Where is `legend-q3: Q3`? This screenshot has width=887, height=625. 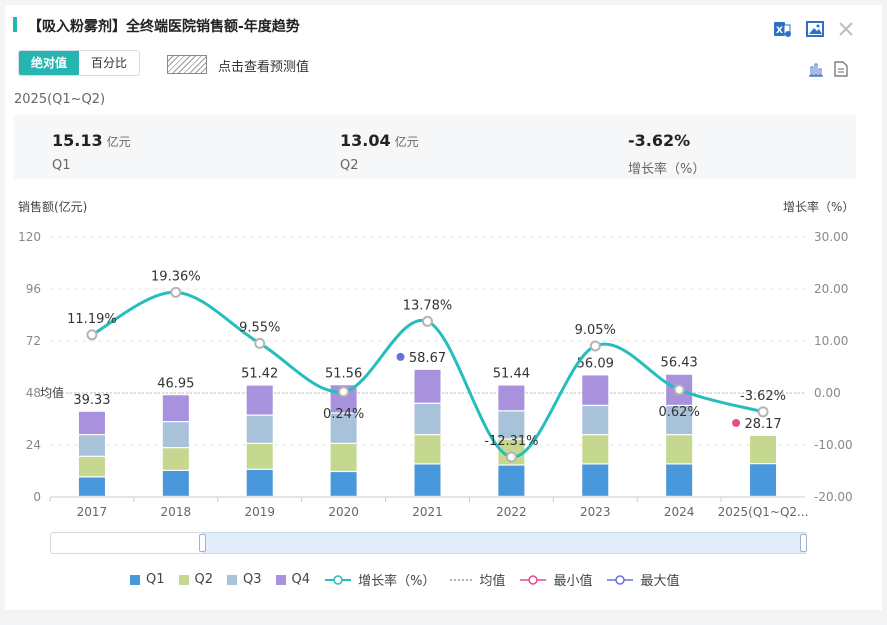 legend-q3: Q3 is located at coordinates (244, 579).